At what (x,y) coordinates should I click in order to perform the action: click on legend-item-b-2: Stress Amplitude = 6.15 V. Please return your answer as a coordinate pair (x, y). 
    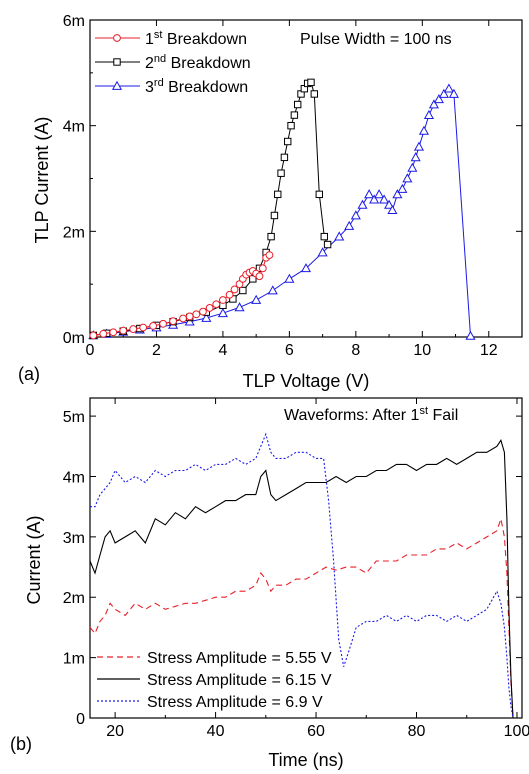
    Looking at the image, I should click on (214, 680).